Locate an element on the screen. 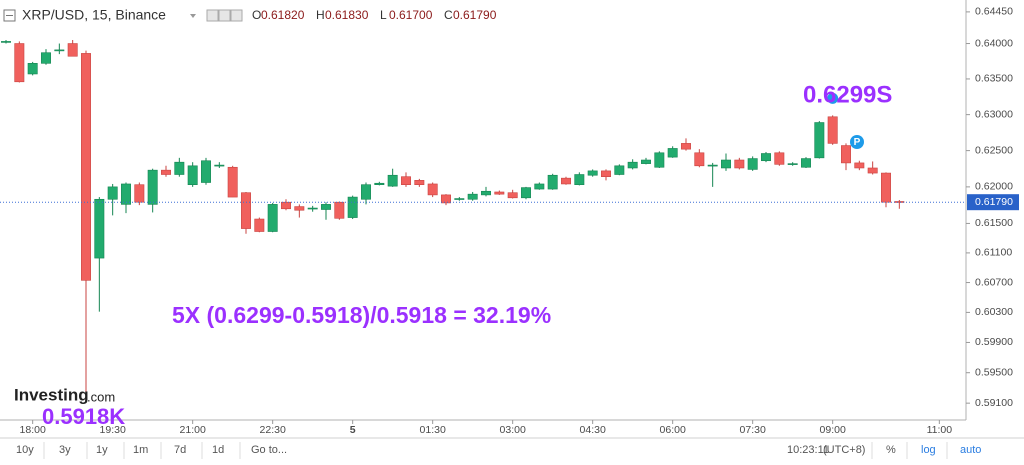  logo-brand: Investing is located at coordinates (51, 394).